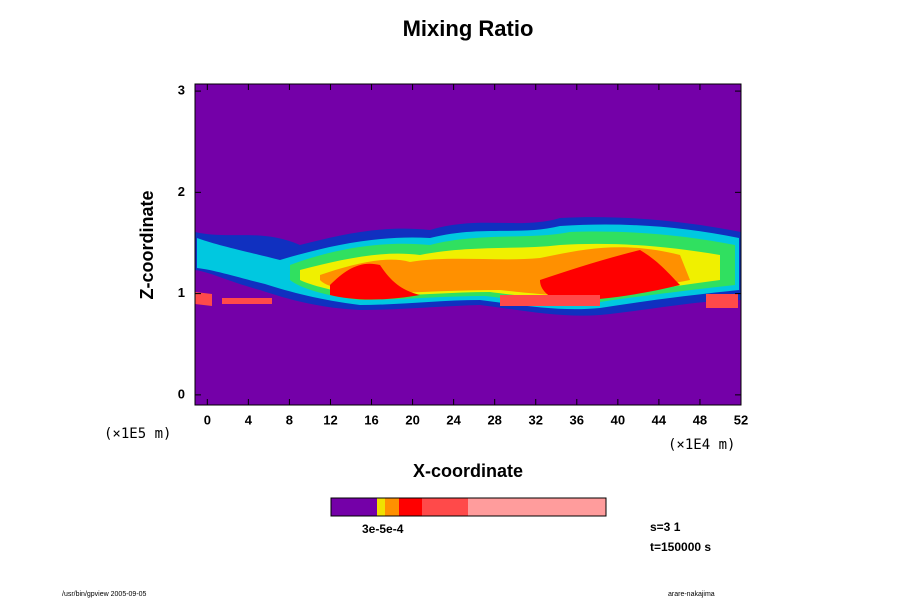  Describe the element at coordinates (691, 594) in the screenshot. I see `footer-right: arare-nakajima` at that location.